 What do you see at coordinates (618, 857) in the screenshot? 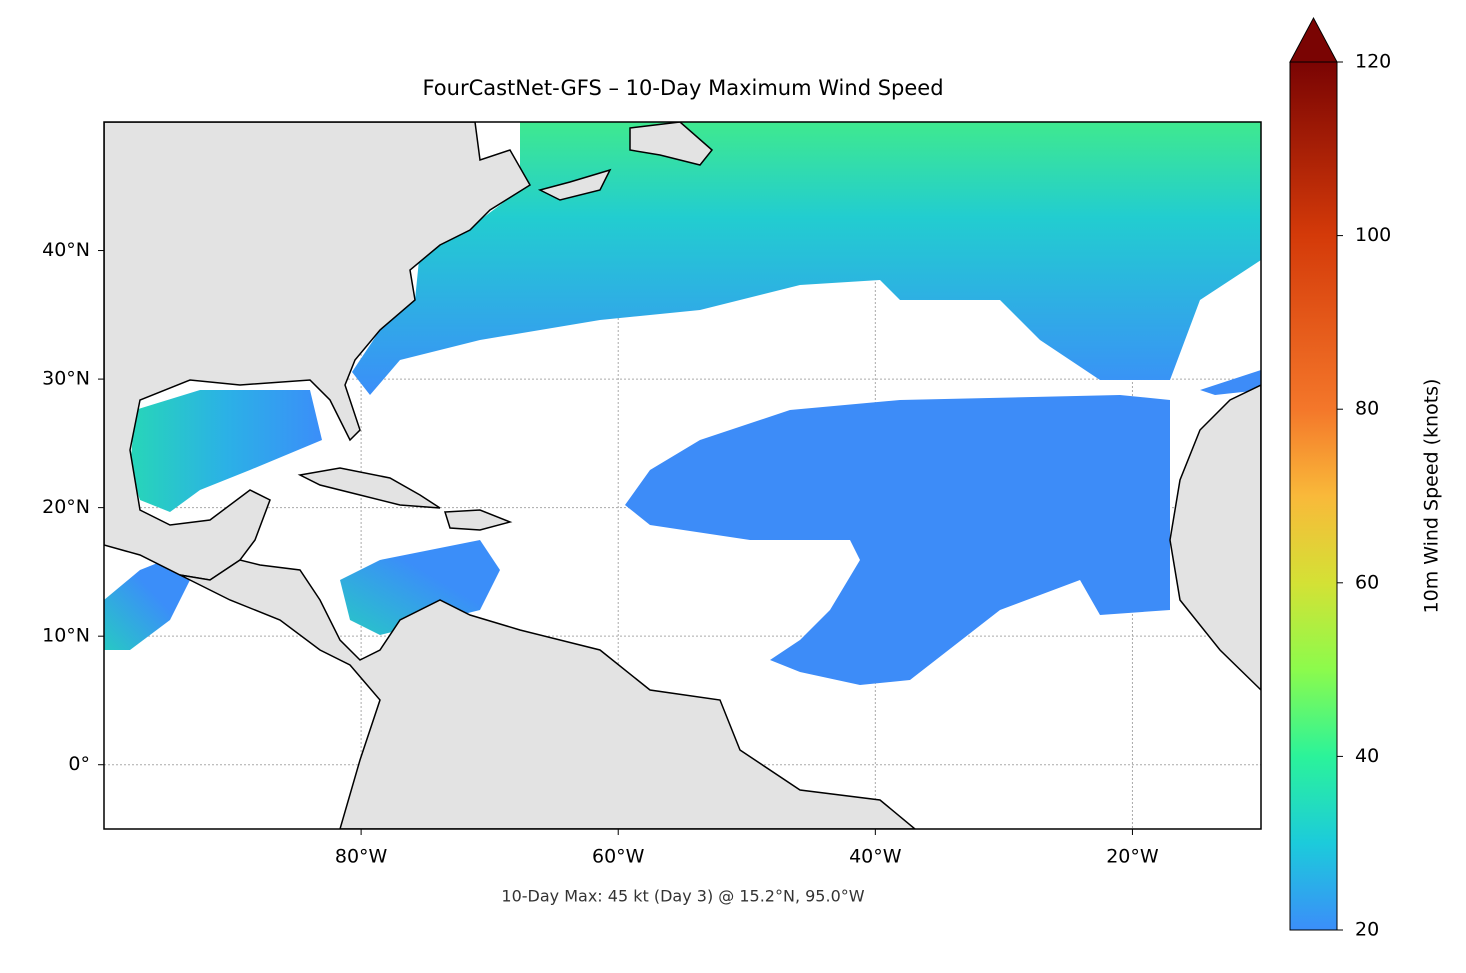
I see `x-tick-label: 60°W` at bounding box center [618, 857].